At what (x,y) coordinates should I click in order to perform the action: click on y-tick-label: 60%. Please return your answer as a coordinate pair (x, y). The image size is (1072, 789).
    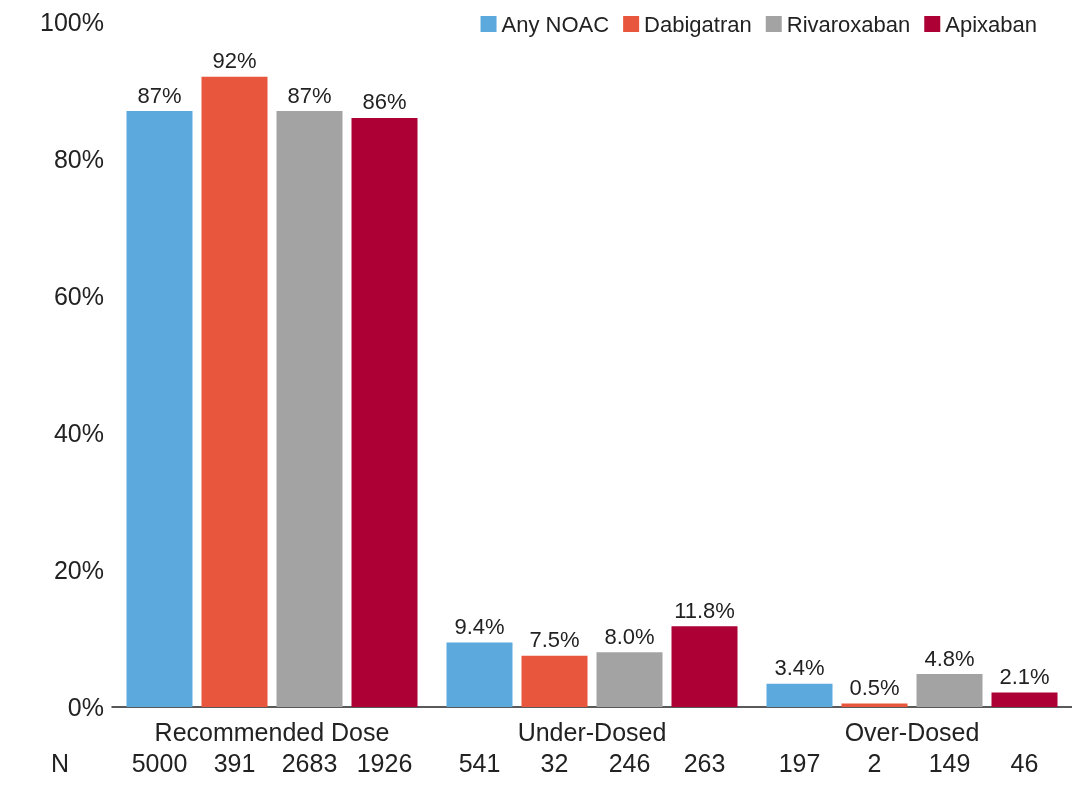
    Looking at the image, I should click on (78, 296).